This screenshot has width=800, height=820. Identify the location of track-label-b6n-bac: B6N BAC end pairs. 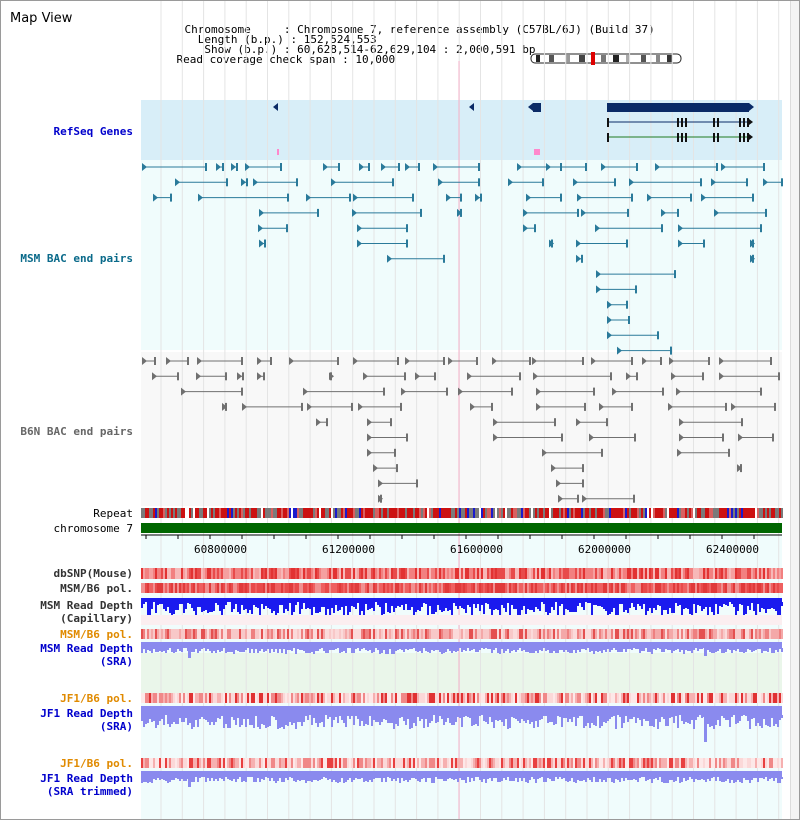
(76, 431).